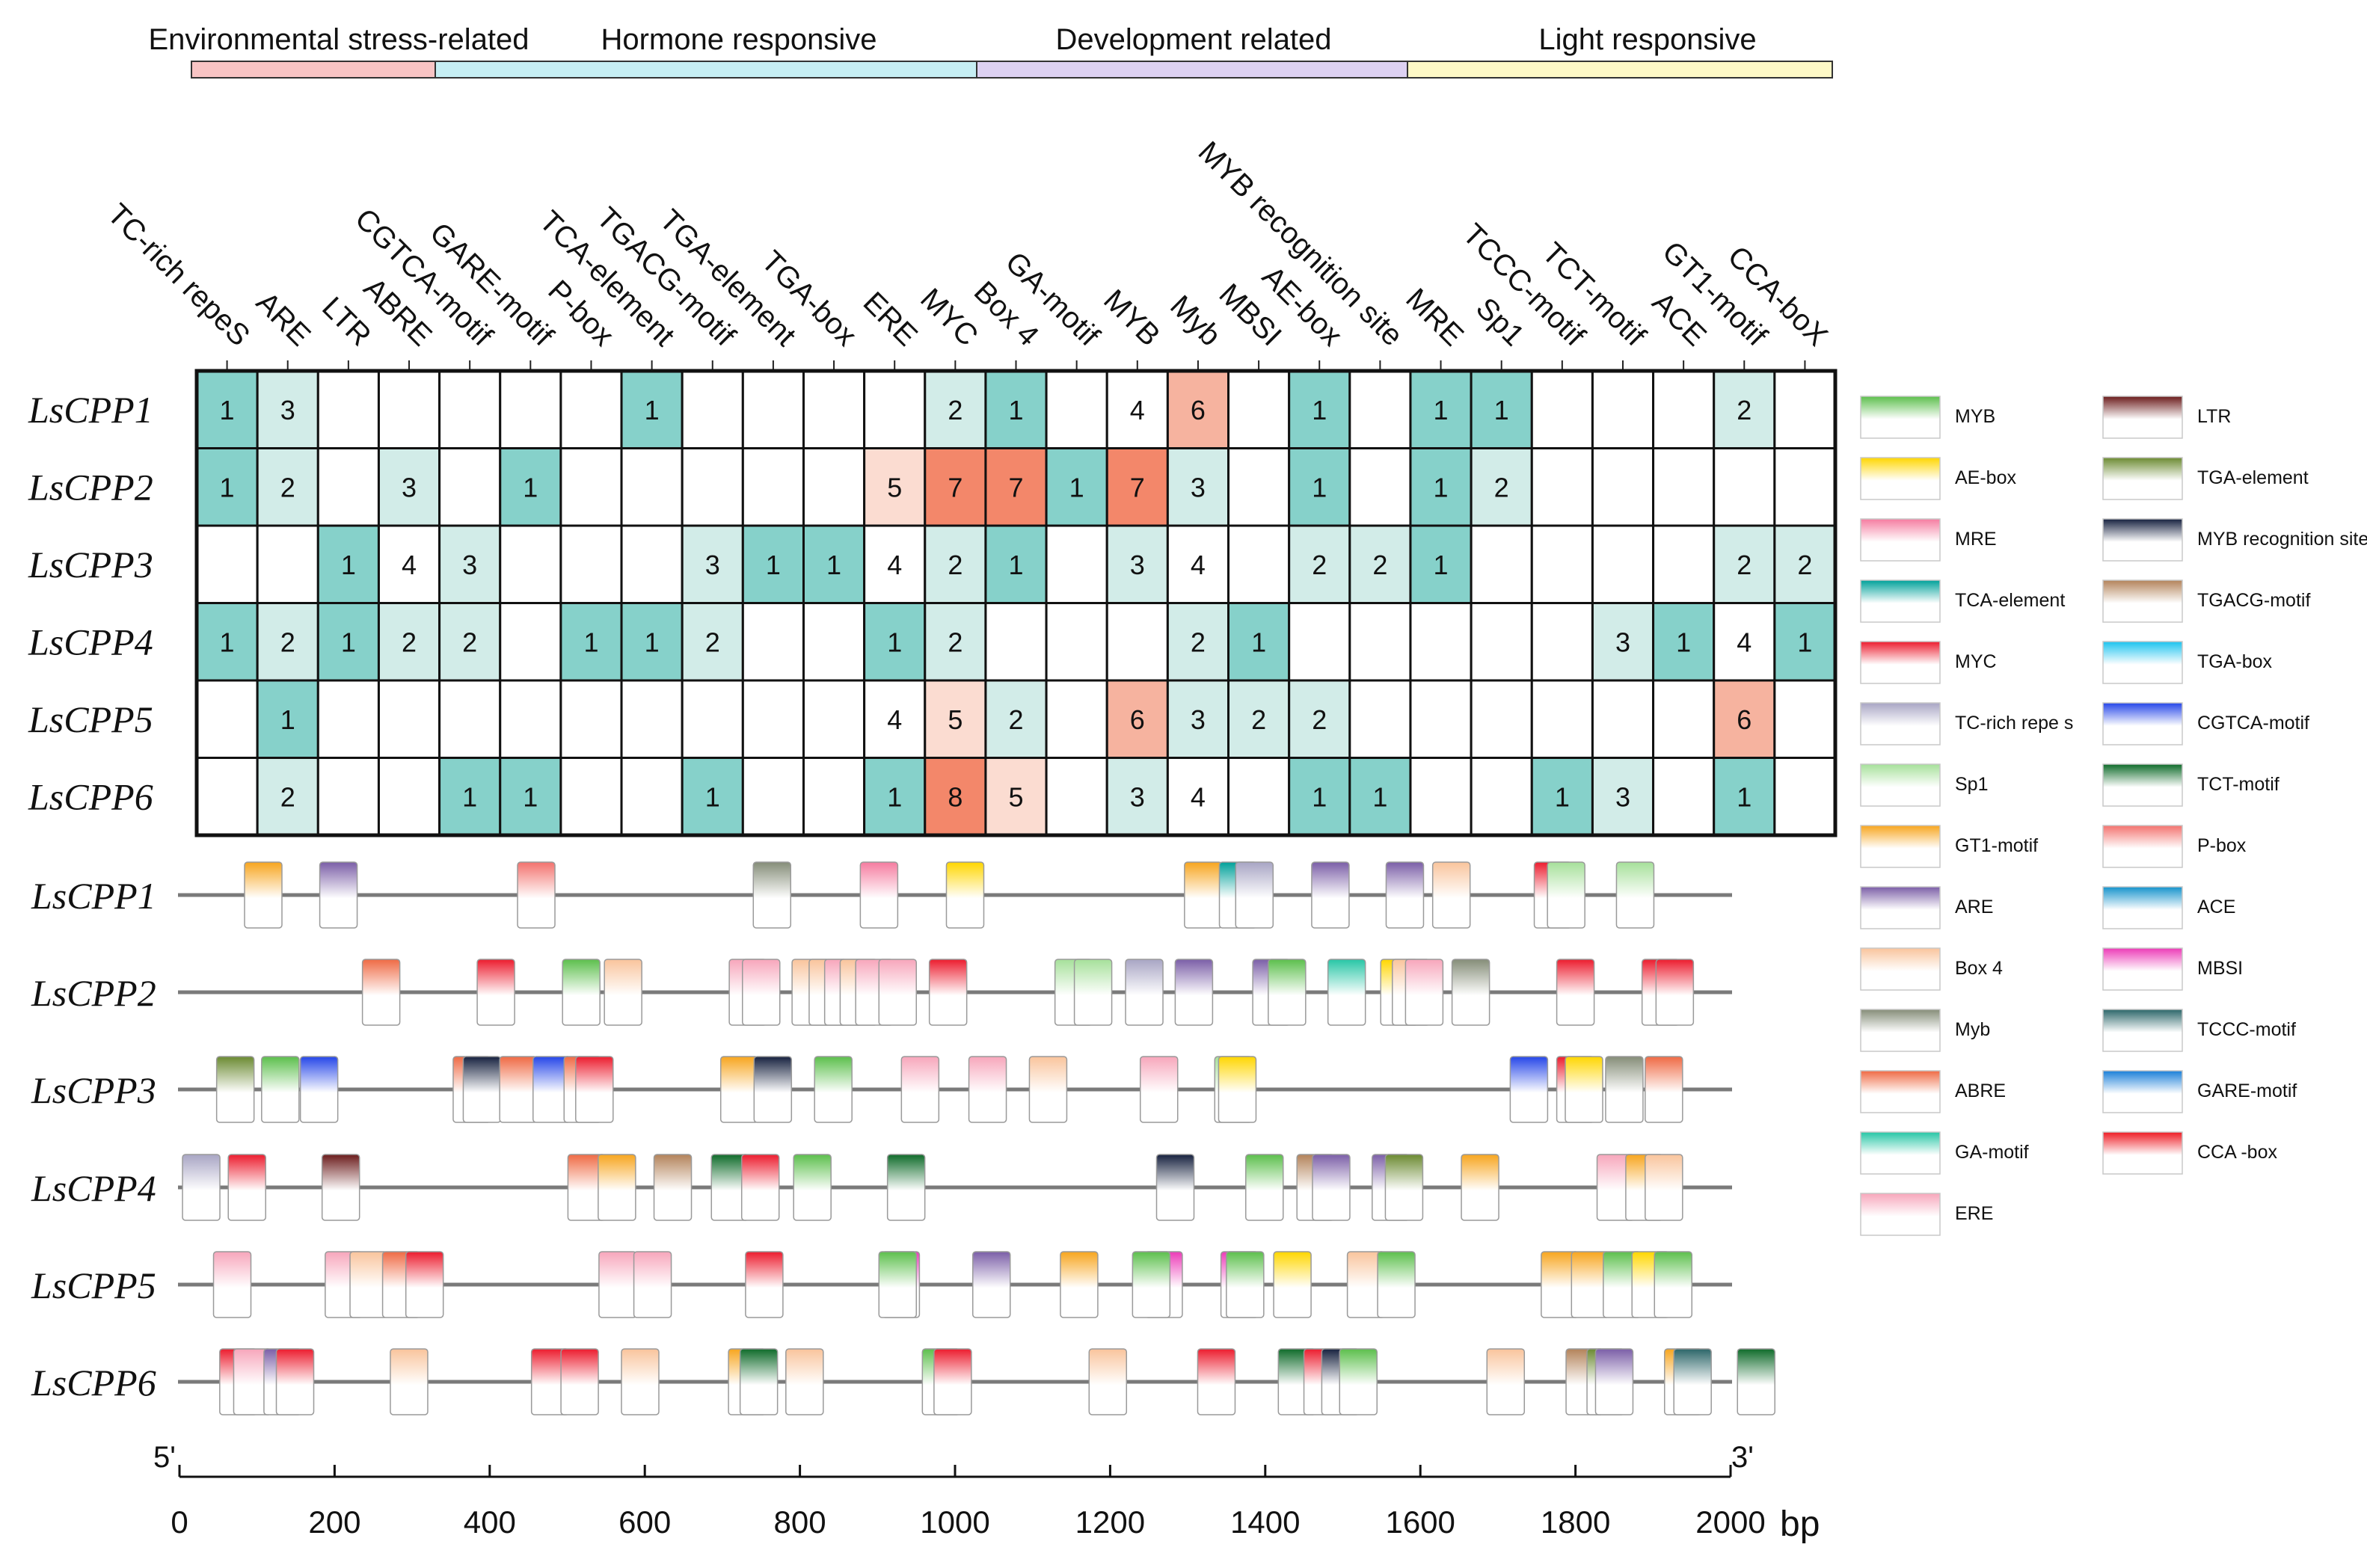 The height and width of the screenshot is (1568, 2367). What do you see at coordinates (482, 1089) in the screenshot?
I see `motif-box-myb-recognition-site` at bounding box center [482, 1089].